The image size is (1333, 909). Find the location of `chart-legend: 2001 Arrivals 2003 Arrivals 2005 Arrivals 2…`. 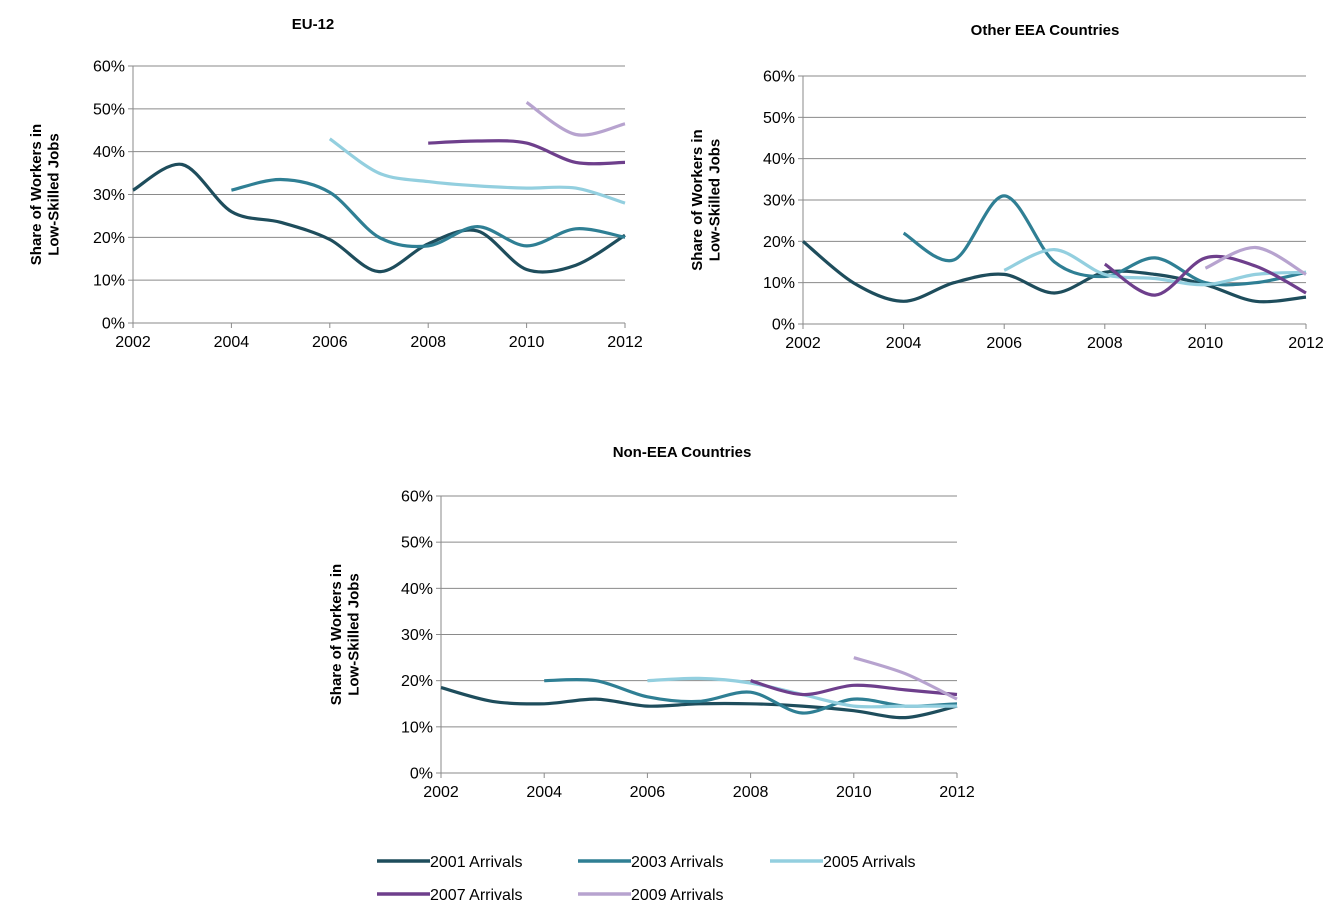

chart-legend: 2001 Arrivals 2003 Arrivals 2005 Arrivals 2… is located at coordinates (646, 879).